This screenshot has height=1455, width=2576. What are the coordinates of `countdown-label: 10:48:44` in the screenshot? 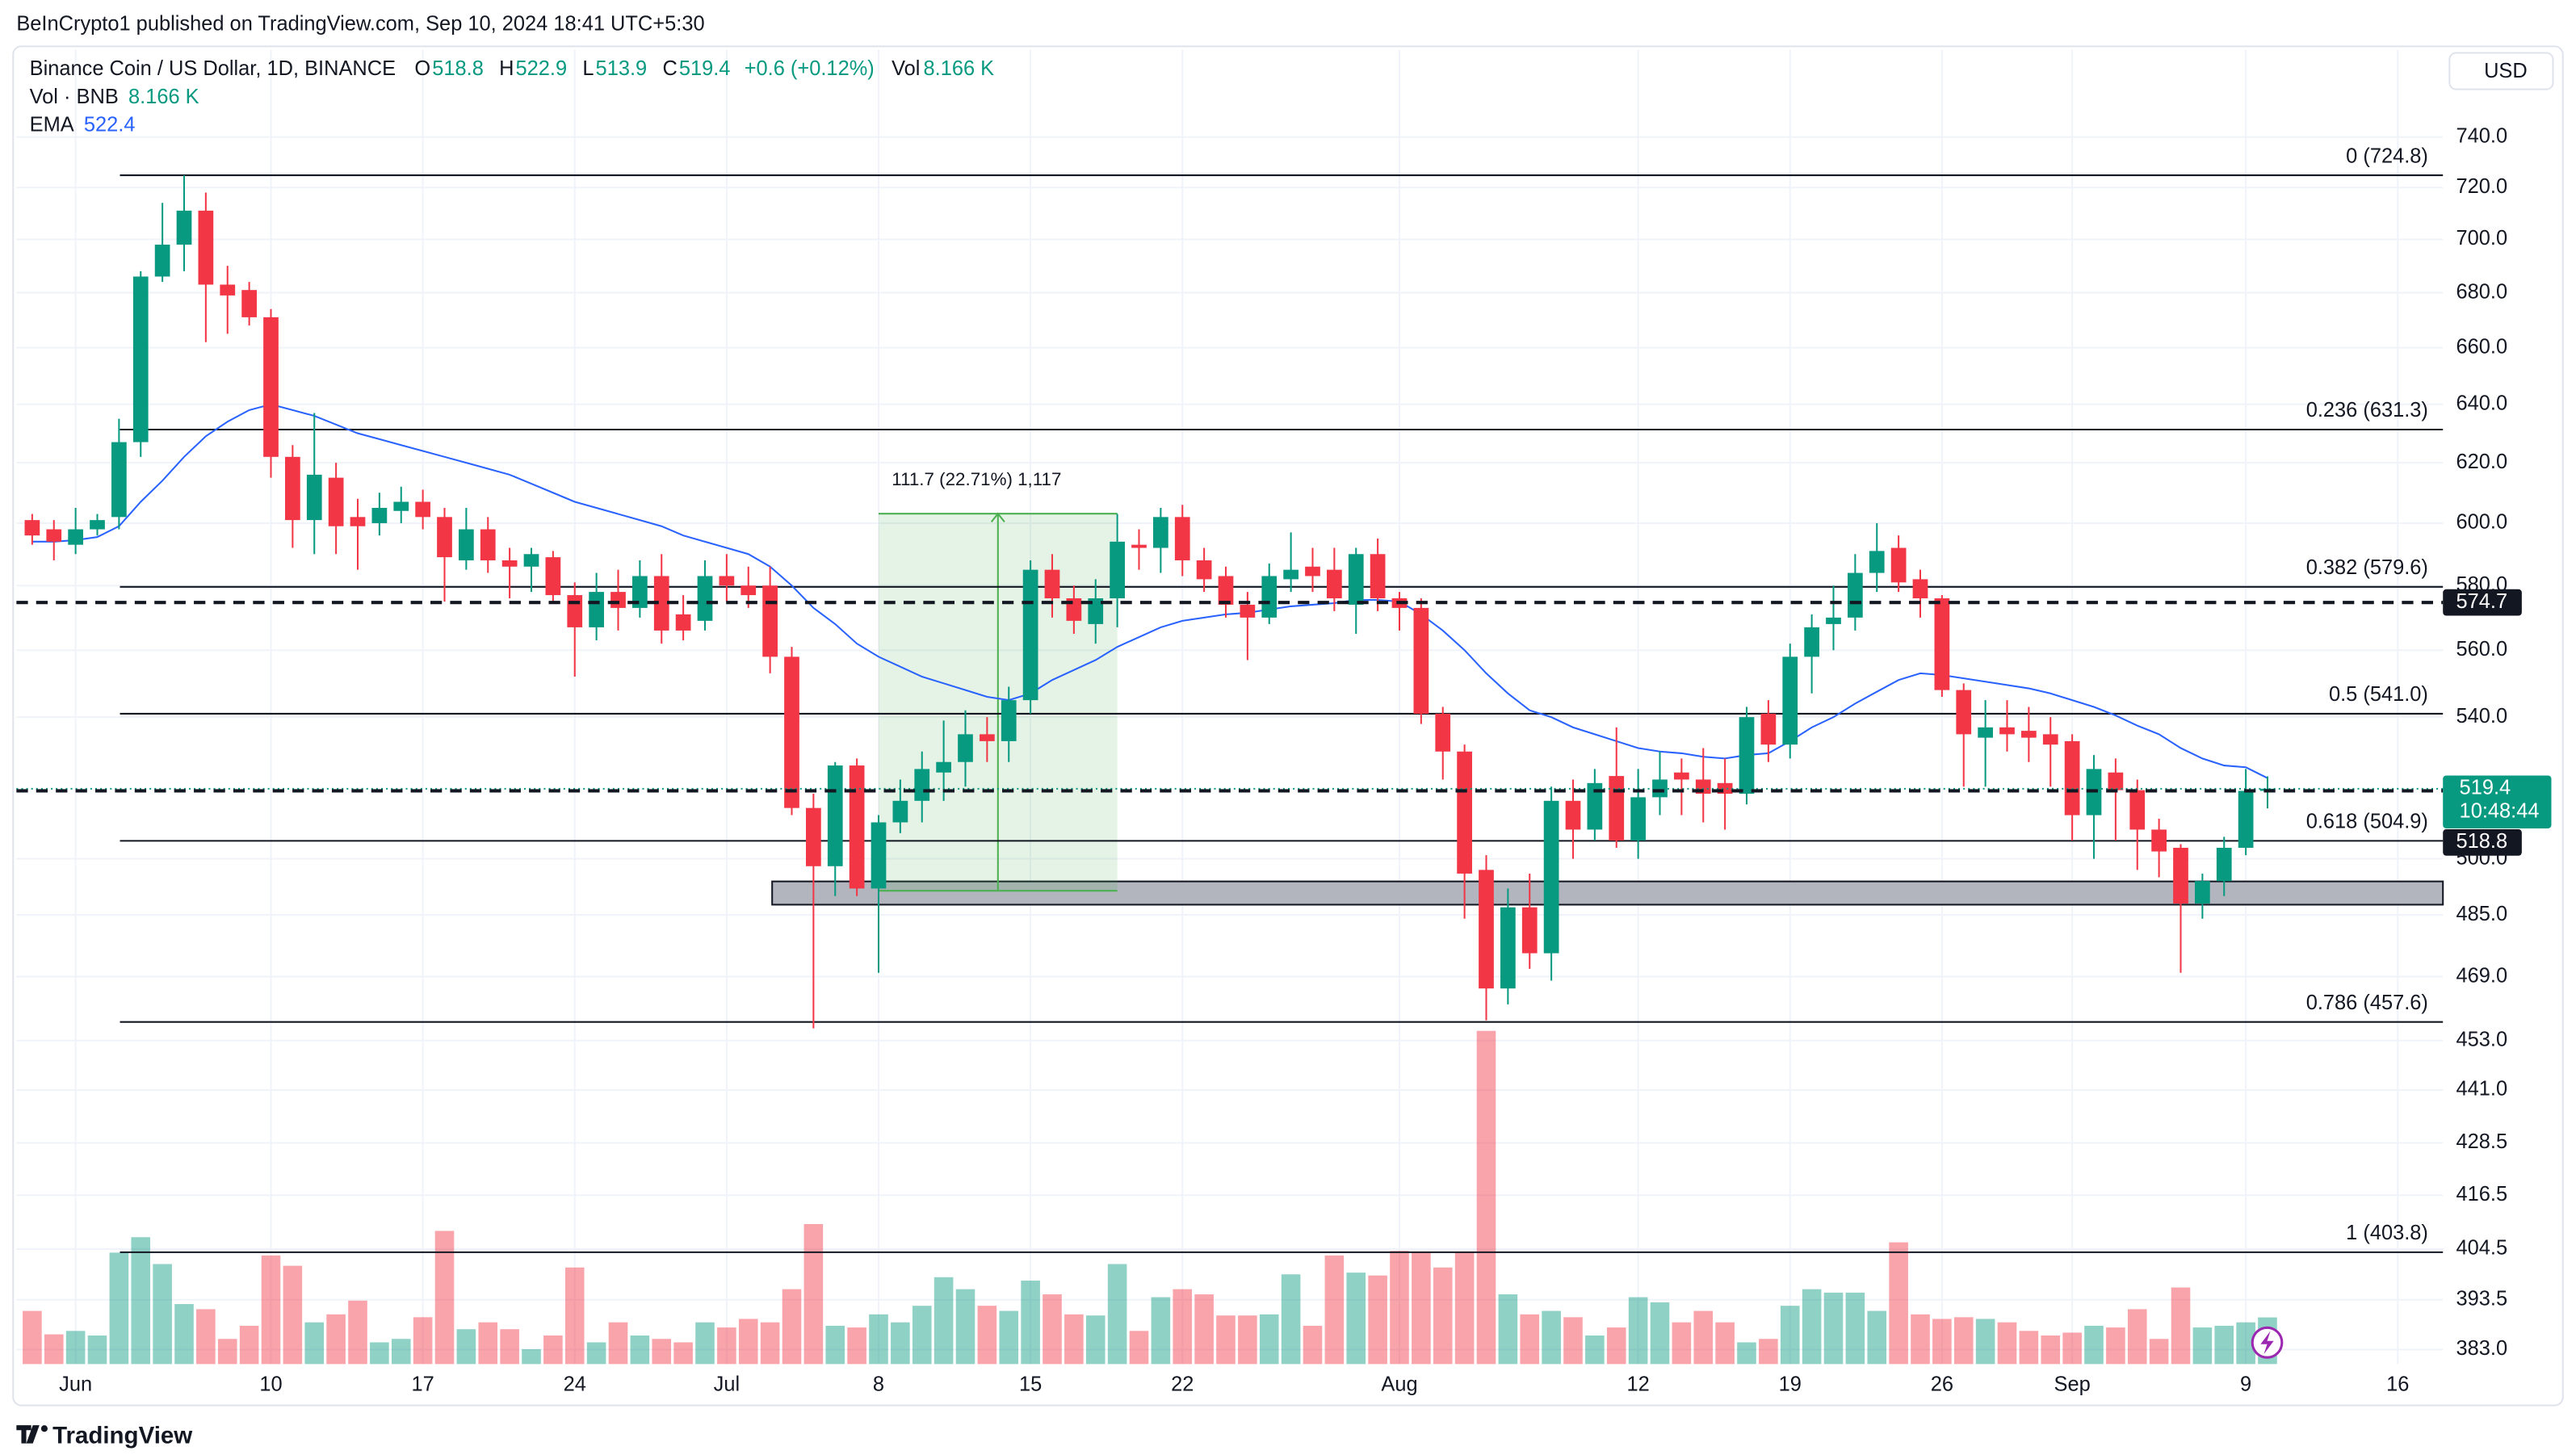 It's located at (2500, 810).